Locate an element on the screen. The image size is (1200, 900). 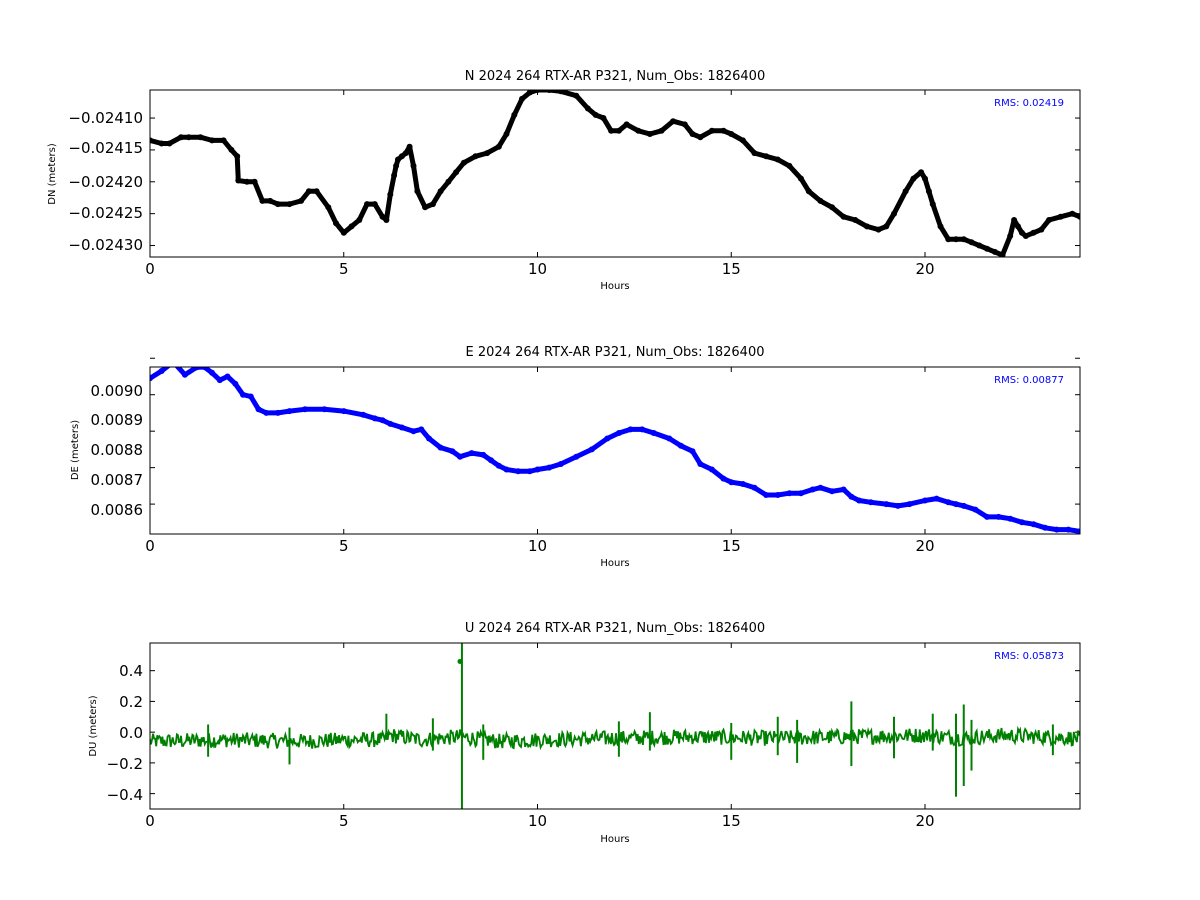
y-tick-label: 0.0090 is located at coordinates (117, 391).